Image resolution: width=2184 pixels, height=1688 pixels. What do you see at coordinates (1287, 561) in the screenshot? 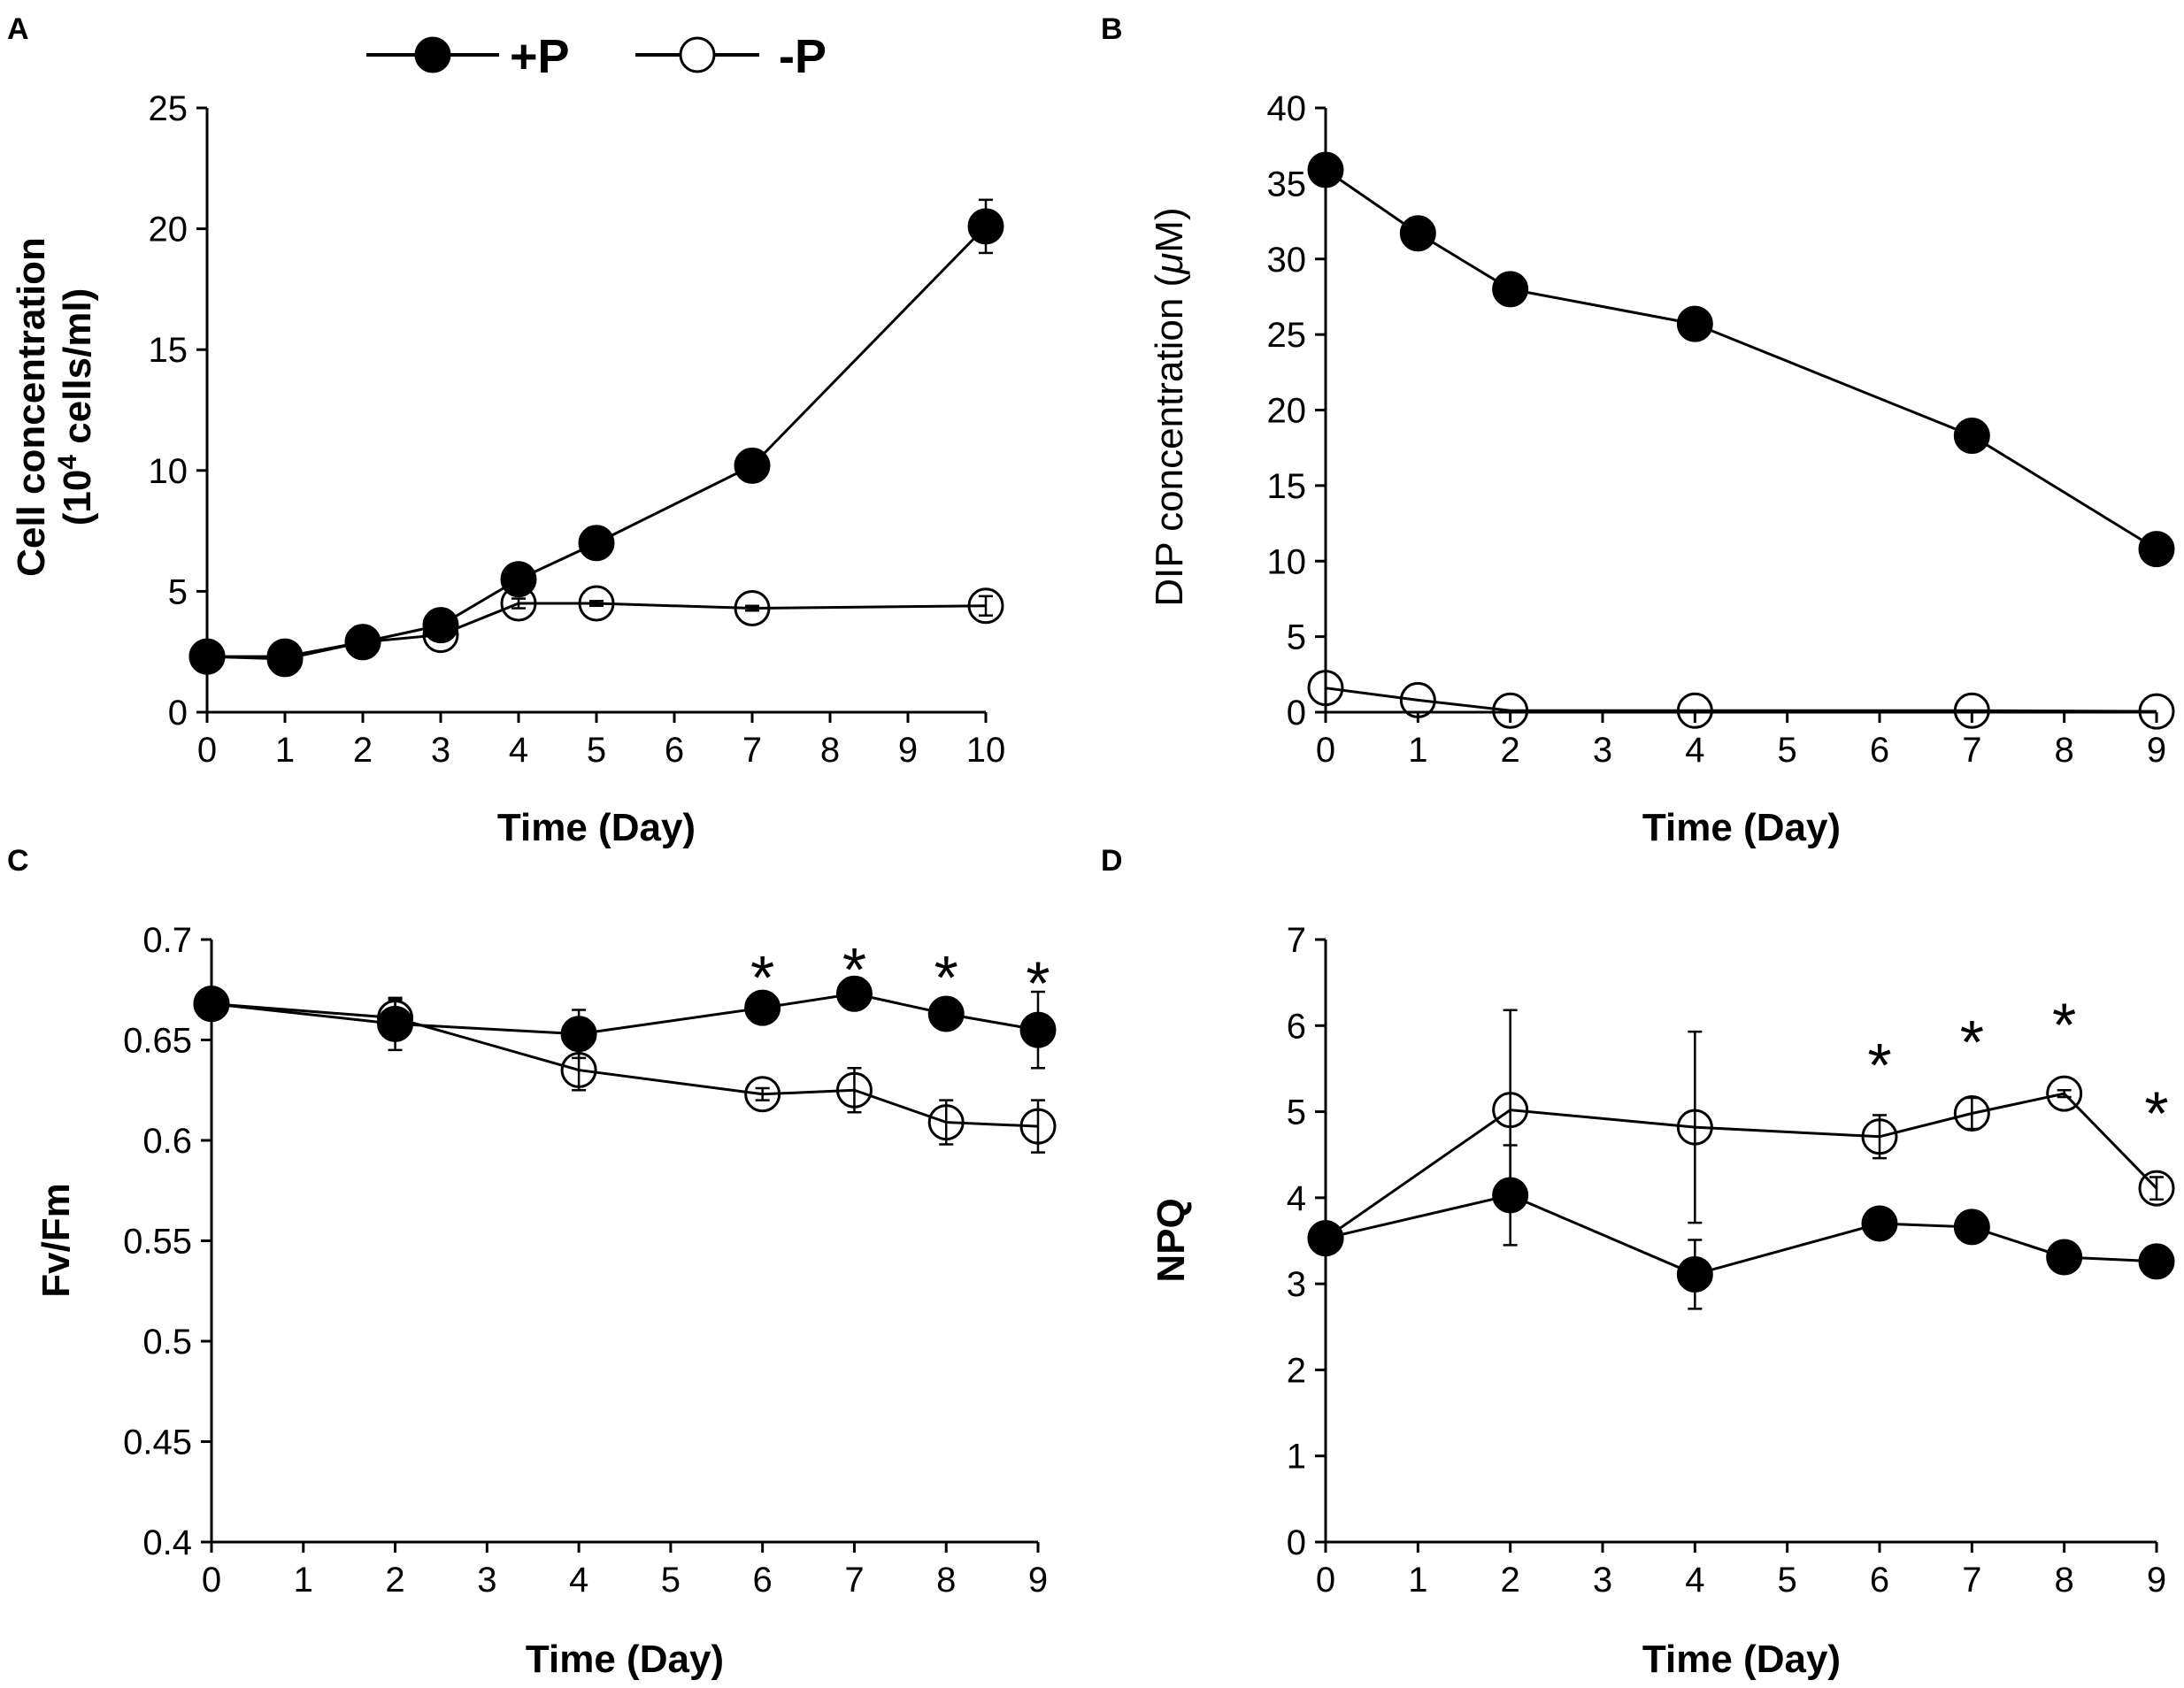
I see `y-tick-label: 10` at bounding box center [1287, 561].